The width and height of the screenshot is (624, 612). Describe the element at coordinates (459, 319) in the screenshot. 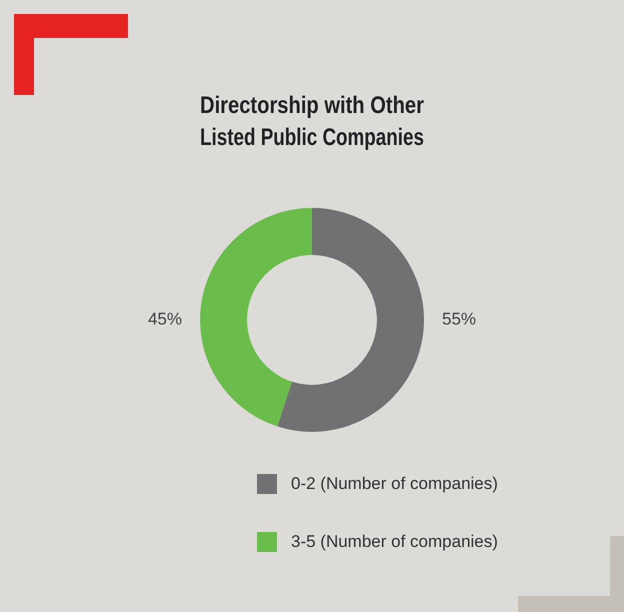

I see `data-label: 55%` at that location.